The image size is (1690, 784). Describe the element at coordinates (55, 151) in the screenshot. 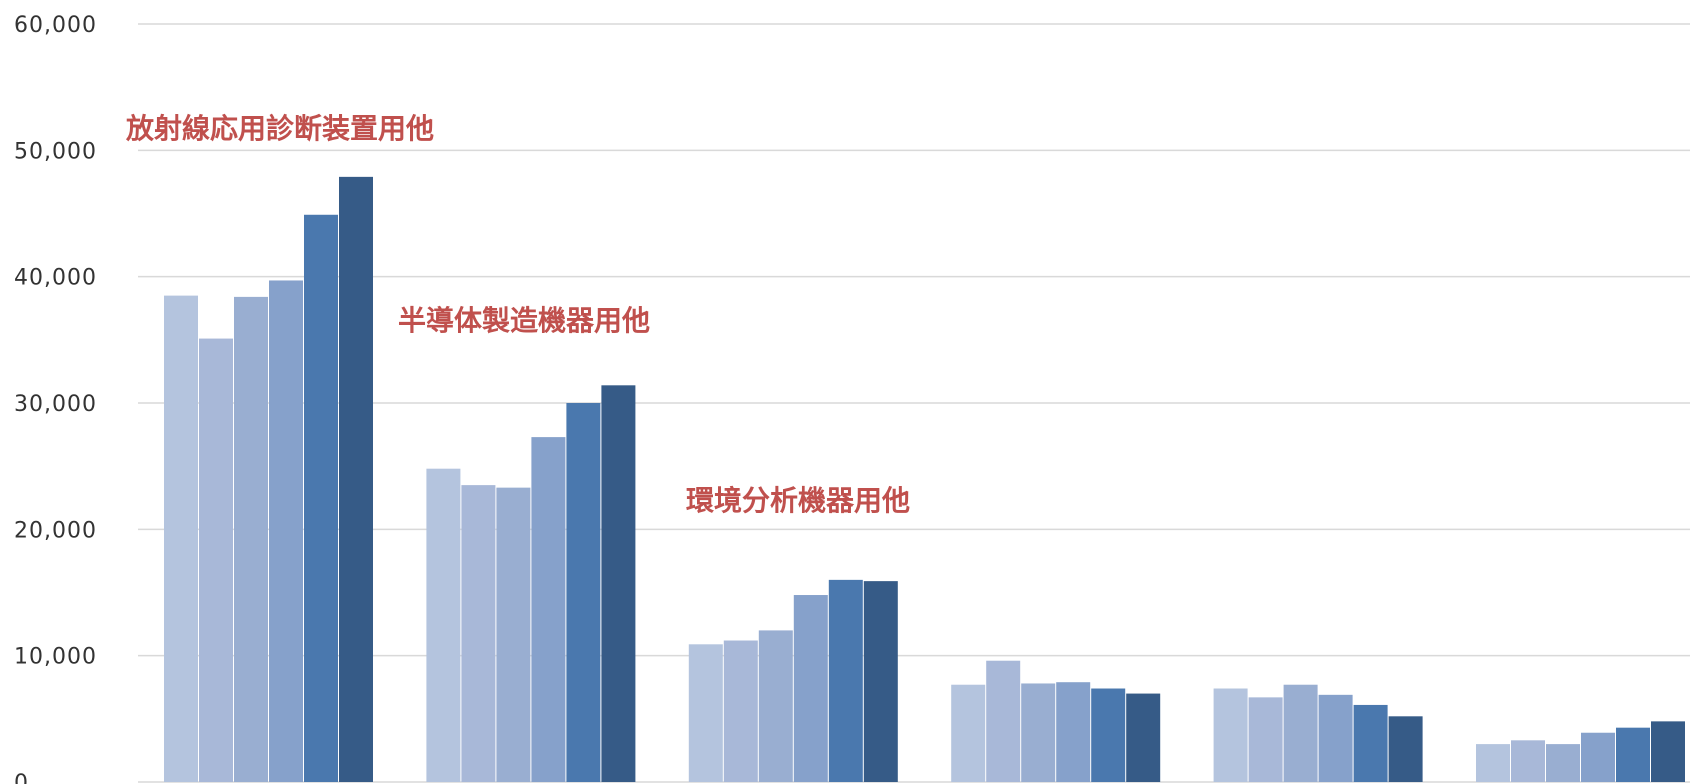

I see `y-tick-label: 50,000` at that location.